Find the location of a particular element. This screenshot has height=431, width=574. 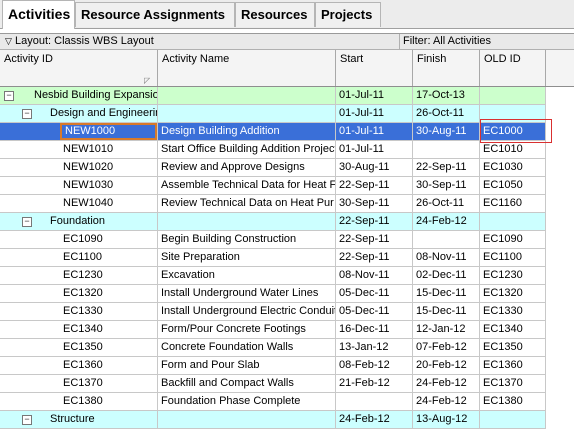

cell-start: 16-Dec-11 is located at coordinates (374, 330).